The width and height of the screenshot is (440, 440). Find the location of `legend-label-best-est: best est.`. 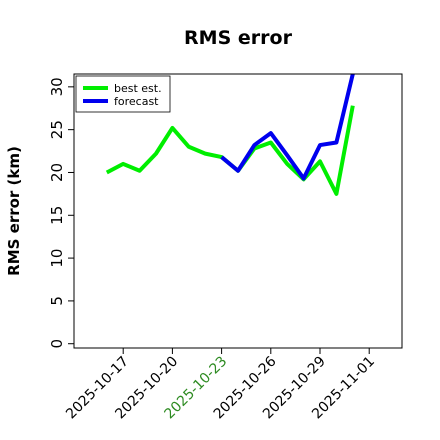

legend-label-best-est: best est. is located at coordinates (138, 88).